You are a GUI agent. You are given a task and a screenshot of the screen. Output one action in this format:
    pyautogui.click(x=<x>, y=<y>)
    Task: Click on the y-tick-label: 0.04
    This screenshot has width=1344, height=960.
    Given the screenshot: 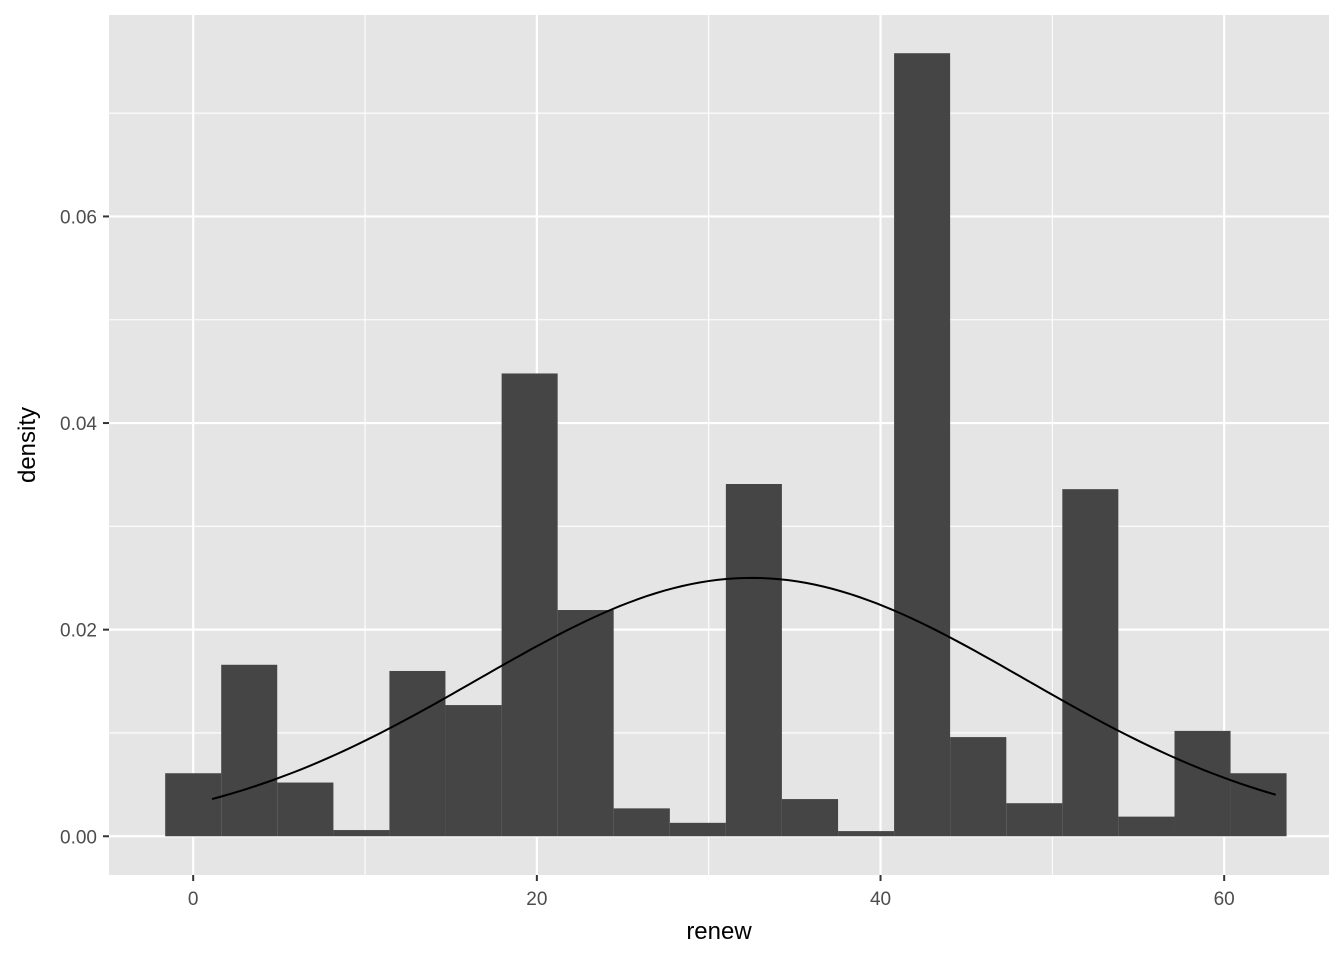 What is the action you would take?
    pyautogui.click(x=78, y=424)
    